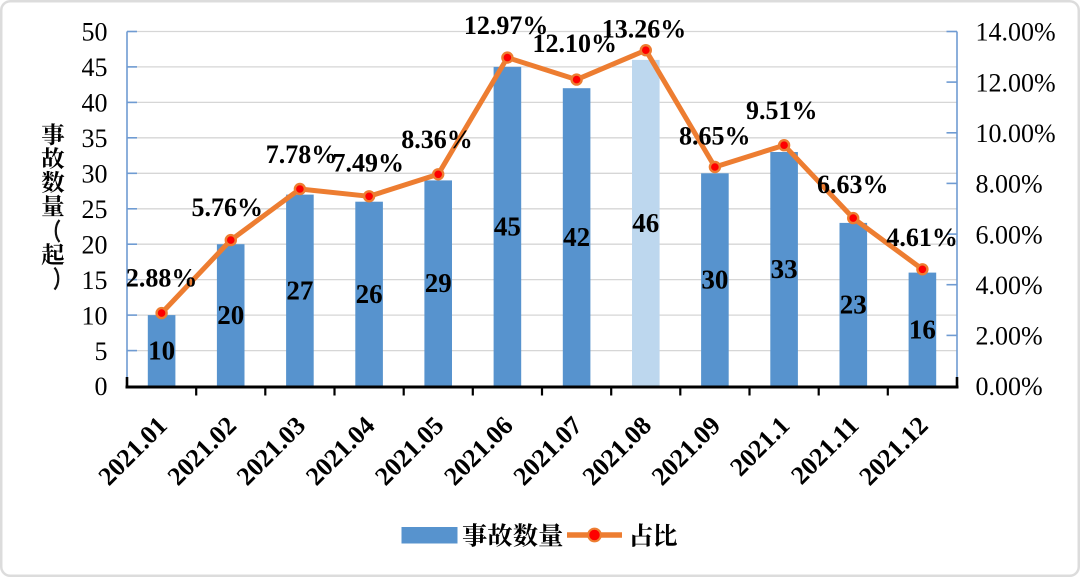  I want to click on svg-text: 25, so click(95, 209).